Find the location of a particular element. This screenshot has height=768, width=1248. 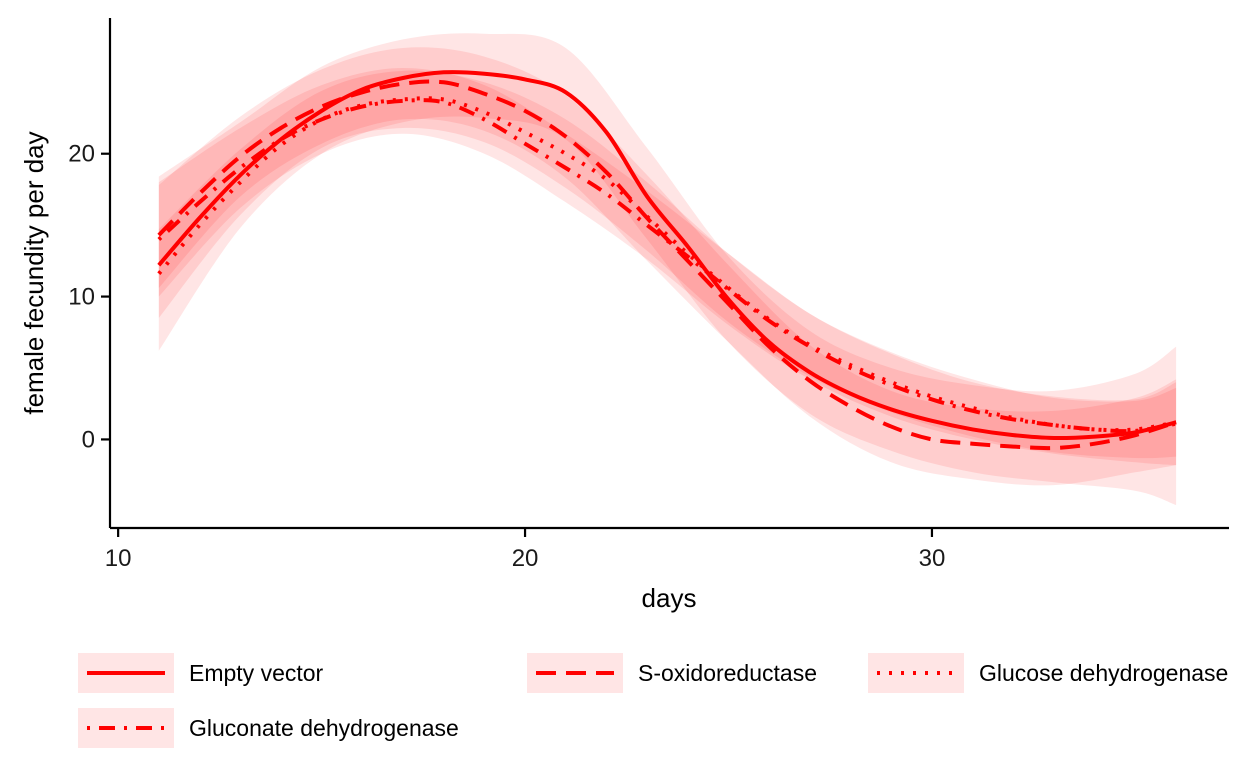

legend-label: Empty vector is located at coordinates (256, 673).